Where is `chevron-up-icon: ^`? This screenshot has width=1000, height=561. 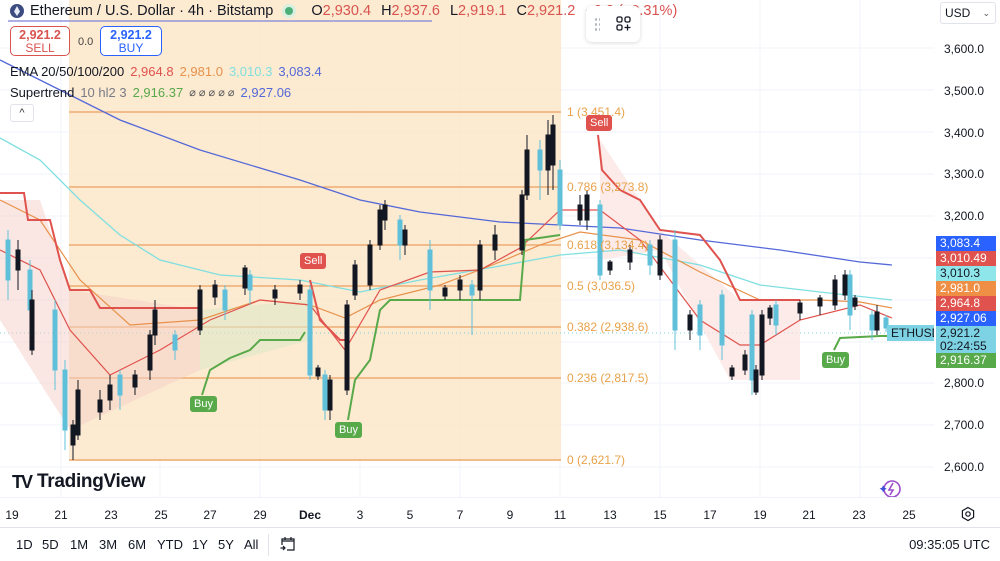
chevron-up-icon: ^ is located at coordinates (22, 113).